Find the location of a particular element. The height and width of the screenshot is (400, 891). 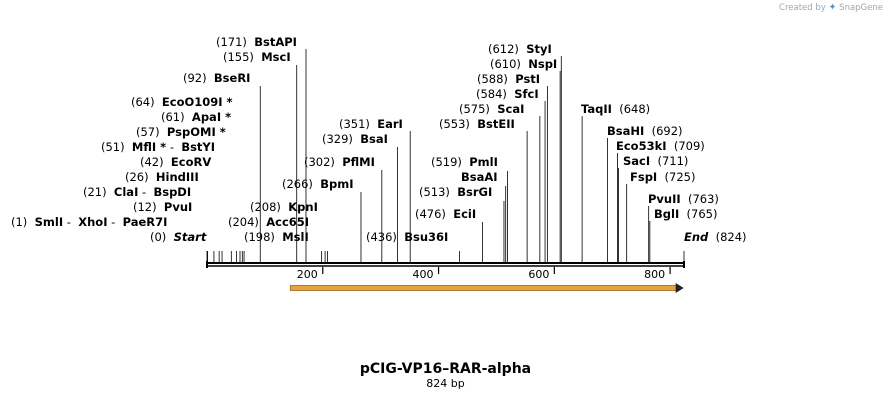

restriction-site: Eco53kI (709) is located at coordinates (660, 200).